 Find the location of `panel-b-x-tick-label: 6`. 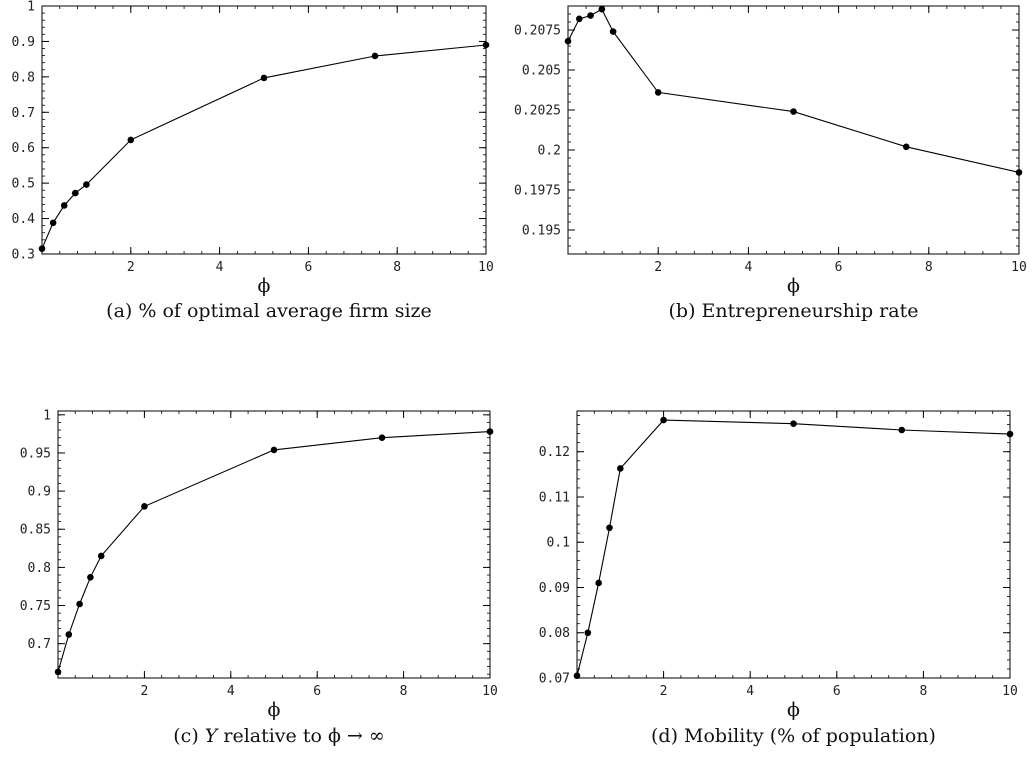

panel-b-x-tick-label: 6 is located at coordinates (839, 267).